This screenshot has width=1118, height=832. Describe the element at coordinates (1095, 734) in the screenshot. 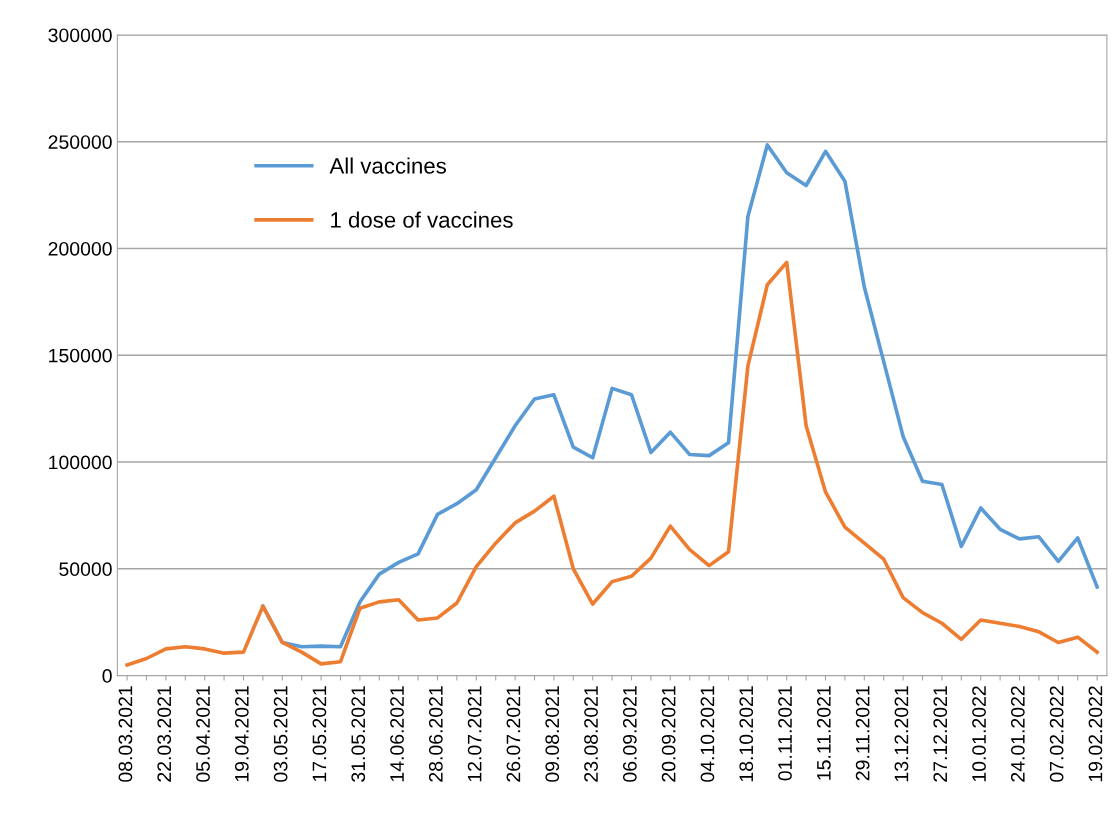

I see `x-tick-label: 19.02.2022` at that location.